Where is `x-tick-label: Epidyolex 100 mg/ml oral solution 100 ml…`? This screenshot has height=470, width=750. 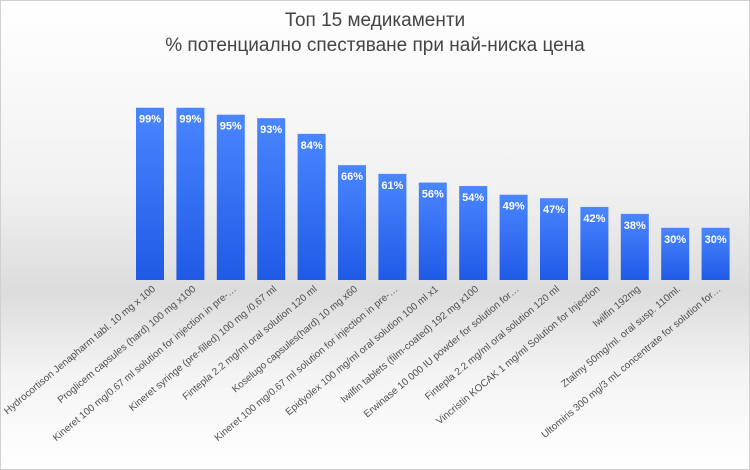
x-tick-label: Epidyolex 100 mg/ml oral solution 100 ml… is located at coordinates (362, 351).